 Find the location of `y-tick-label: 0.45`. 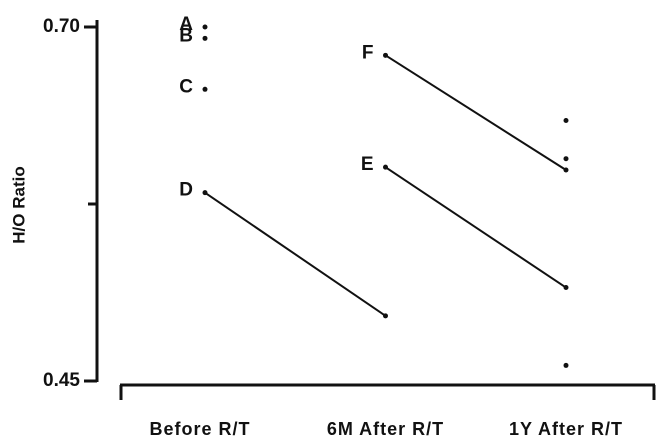

y-tick-label: 0.45 is located at coordinates (61, 380).